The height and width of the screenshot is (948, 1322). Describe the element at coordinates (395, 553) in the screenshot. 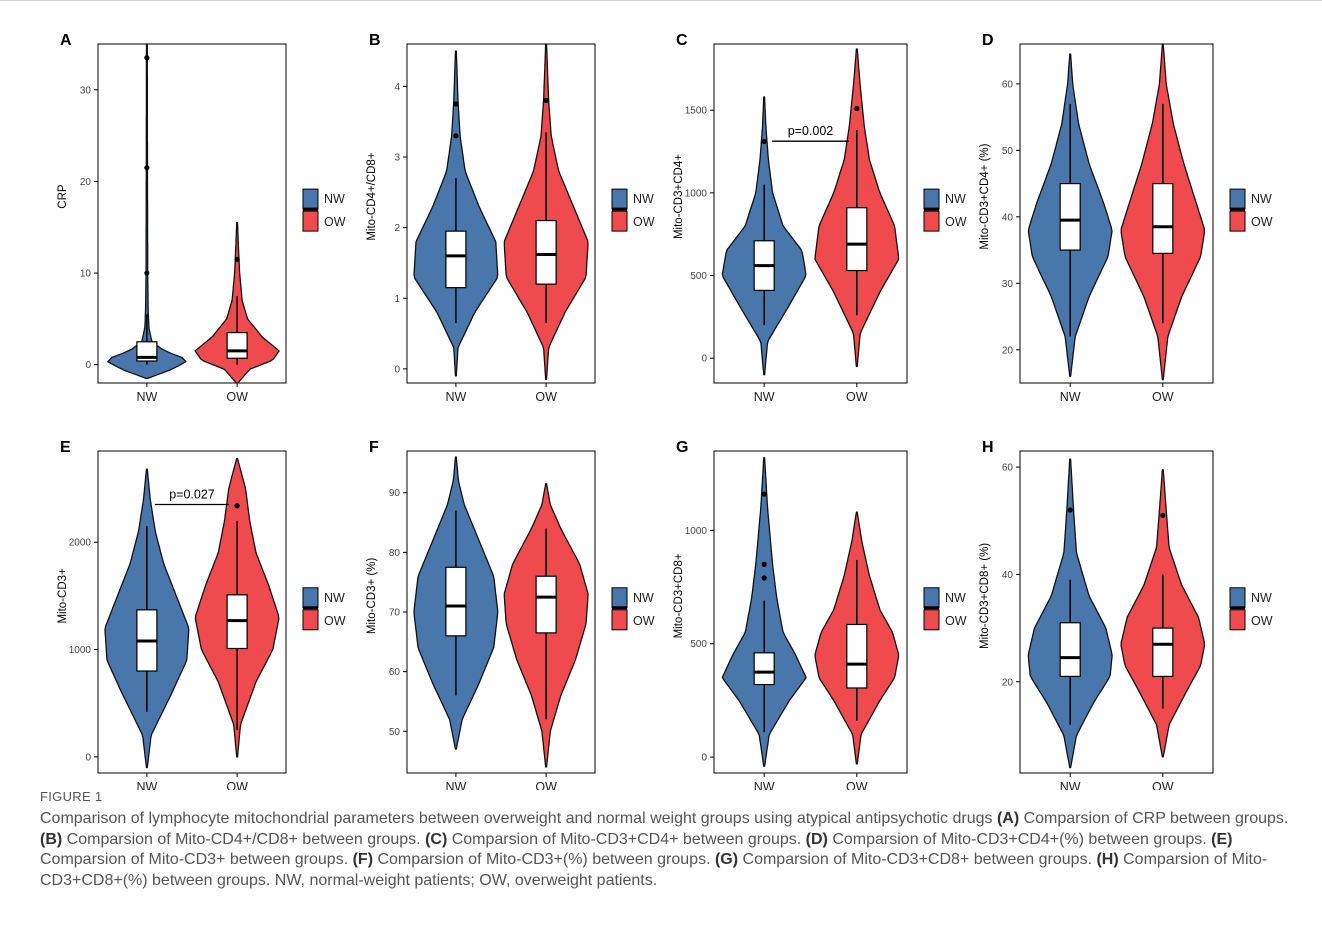

I see `panel-f-ytick-label-3: 80` at that location.